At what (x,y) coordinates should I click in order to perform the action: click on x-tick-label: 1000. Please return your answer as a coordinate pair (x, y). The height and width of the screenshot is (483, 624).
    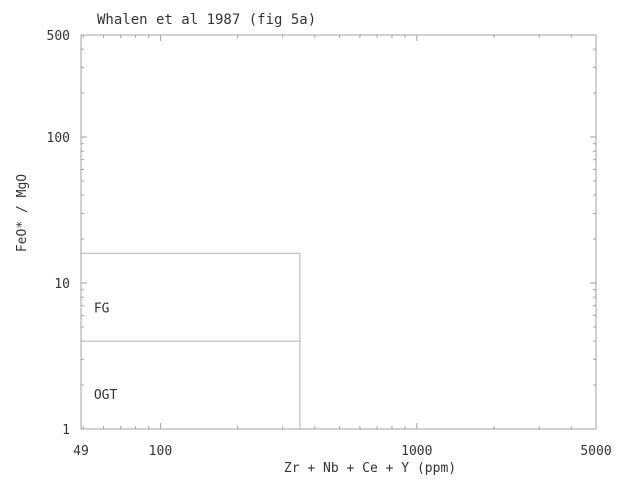
    Looking at the image, I should click on (416, 451).